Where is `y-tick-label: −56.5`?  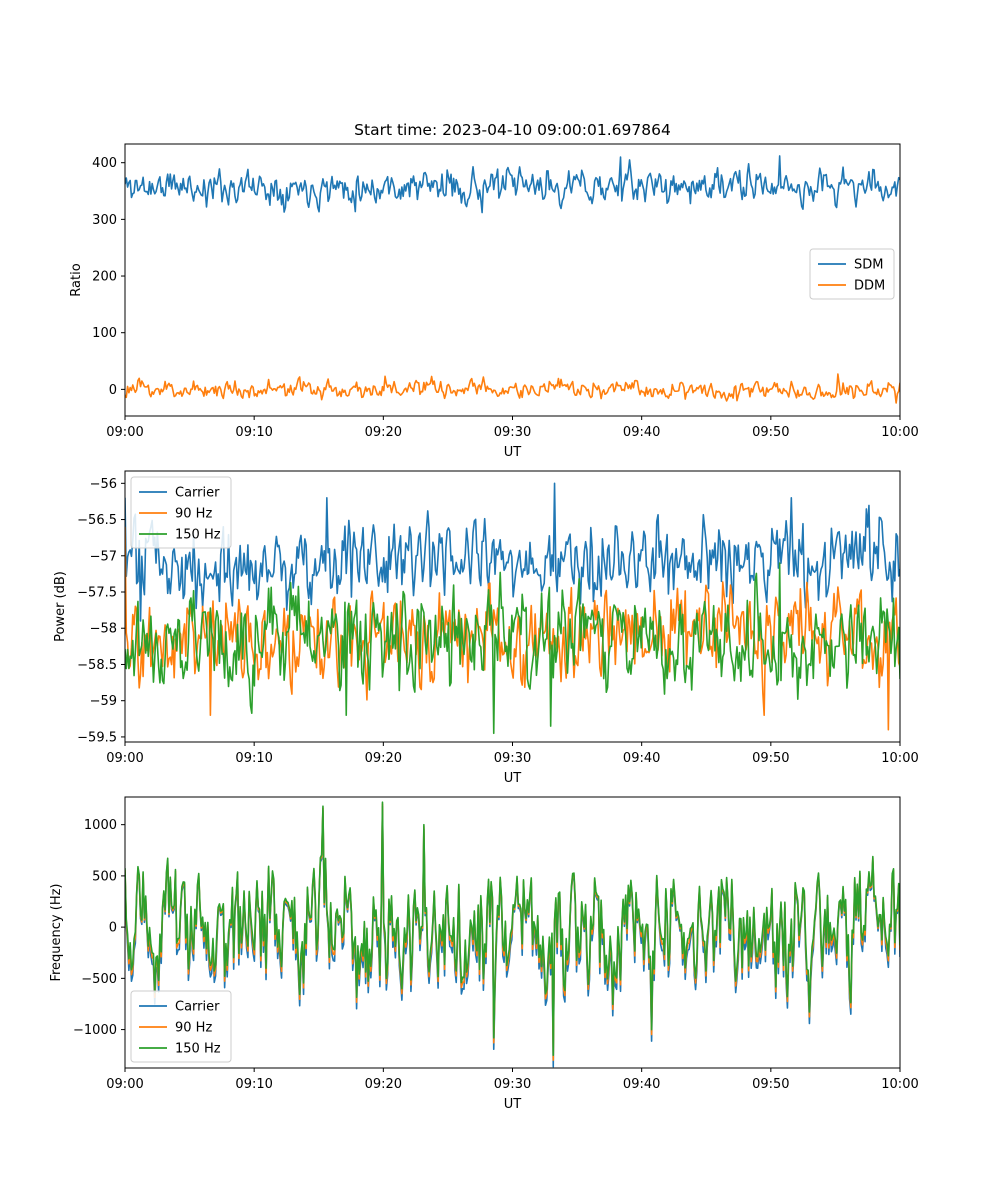 y-tick-label: −56.5 is located at coordinates (97, 520).